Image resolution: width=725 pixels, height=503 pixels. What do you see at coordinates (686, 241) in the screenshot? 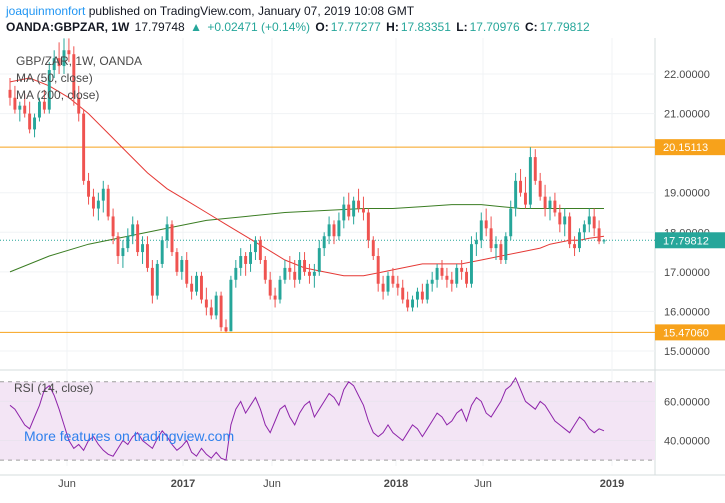
I see `current-price-label: 17.79812` at bounding box center [686, 241].